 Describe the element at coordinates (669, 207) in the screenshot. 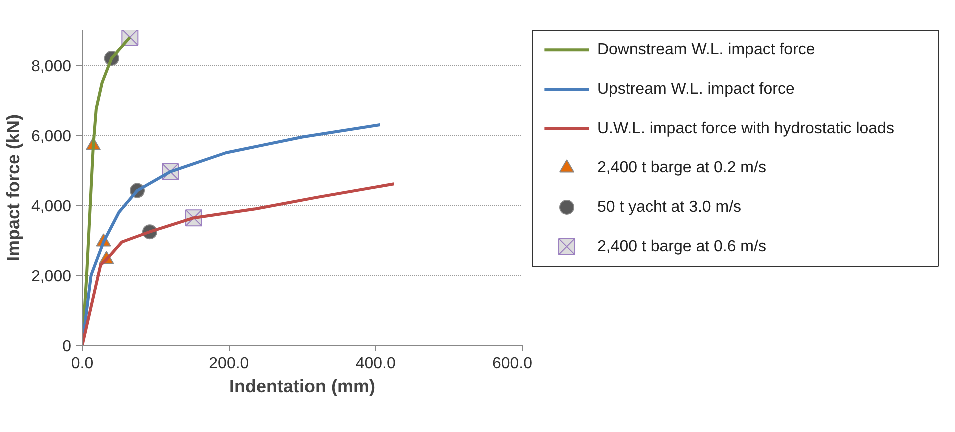

I see `legend-label: 50 t yacht at 3.0 m/s` at that location.